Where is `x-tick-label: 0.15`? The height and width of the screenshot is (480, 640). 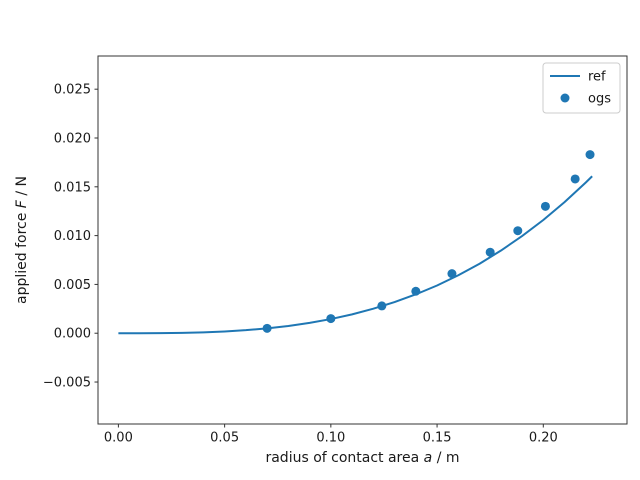
x-tick-label: 0.15 is located at coordinates (437, 438).